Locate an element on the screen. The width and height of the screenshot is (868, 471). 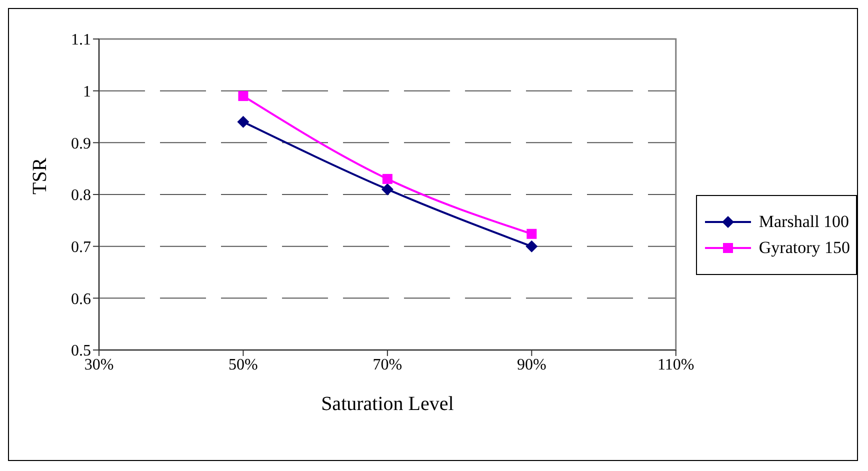
y-tick-label: 1 is located at coordinates (87, 92).